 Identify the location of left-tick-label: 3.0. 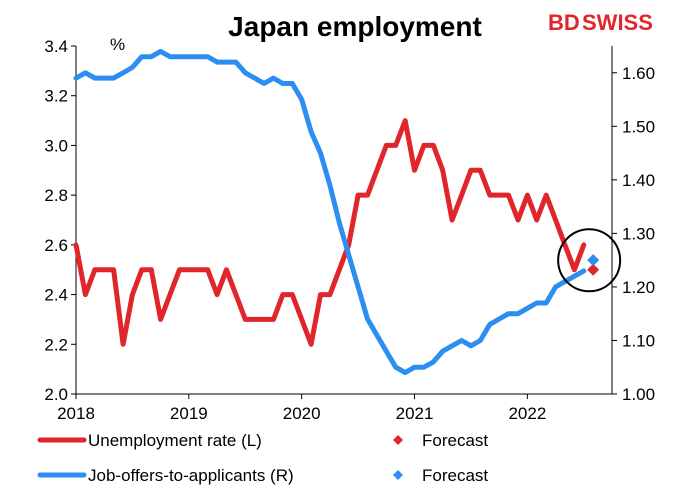
(56, 145).